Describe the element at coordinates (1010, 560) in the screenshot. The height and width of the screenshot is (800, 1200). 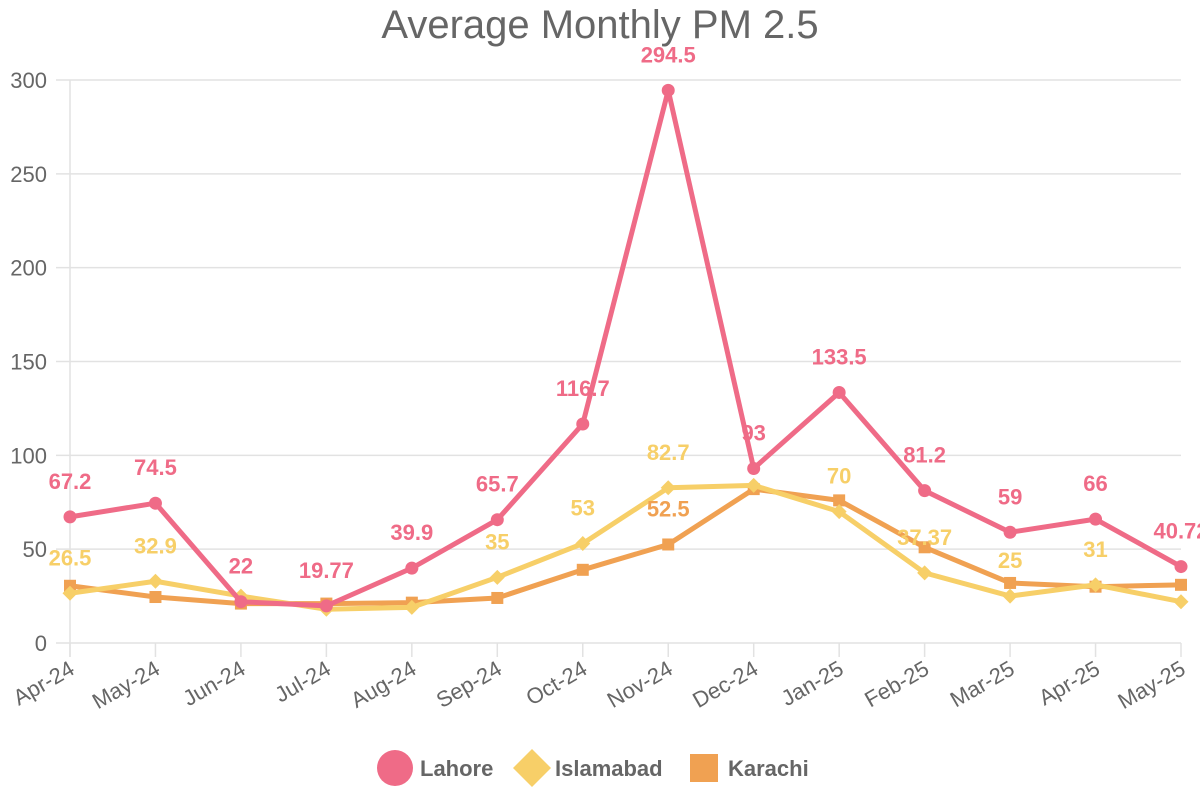
I see `data-label-islamabad: 25` at that location.